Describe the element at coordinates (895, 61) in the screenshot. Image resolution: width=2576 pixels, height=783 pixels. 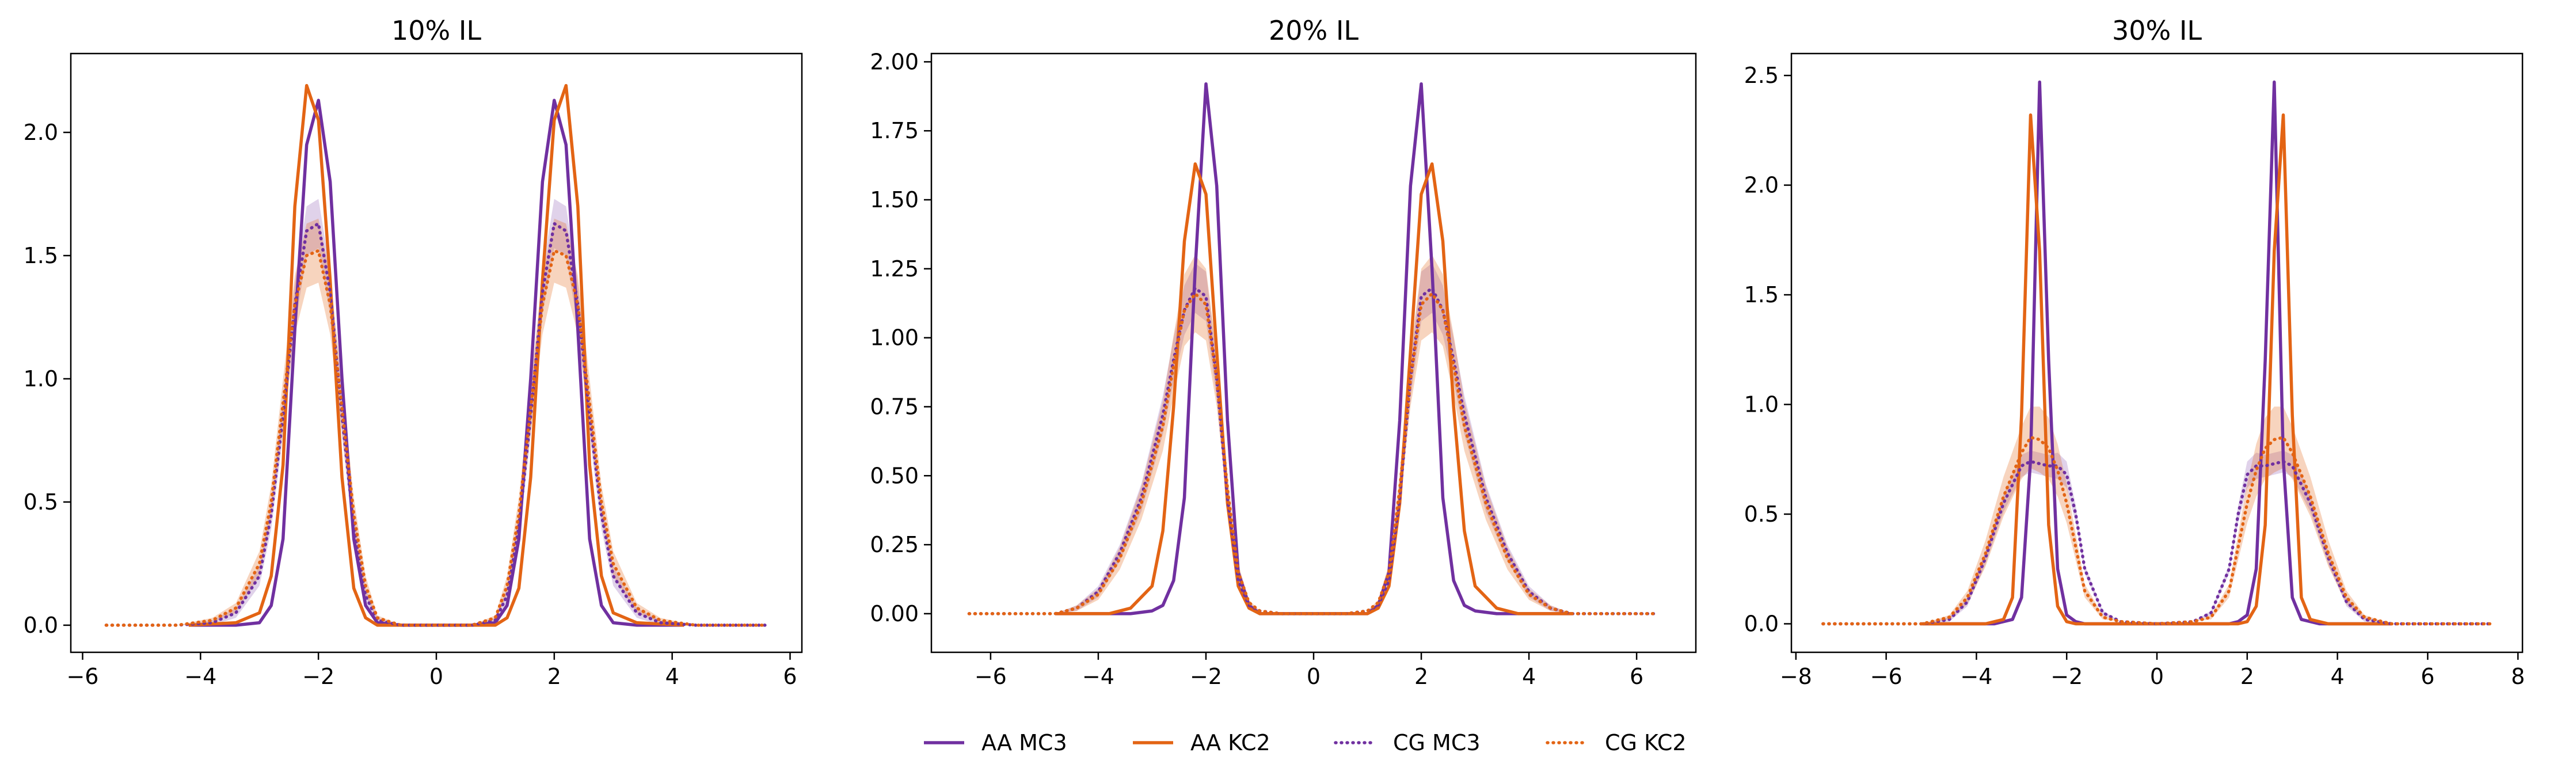
I see `y-tick-label: 2.00` at that location.